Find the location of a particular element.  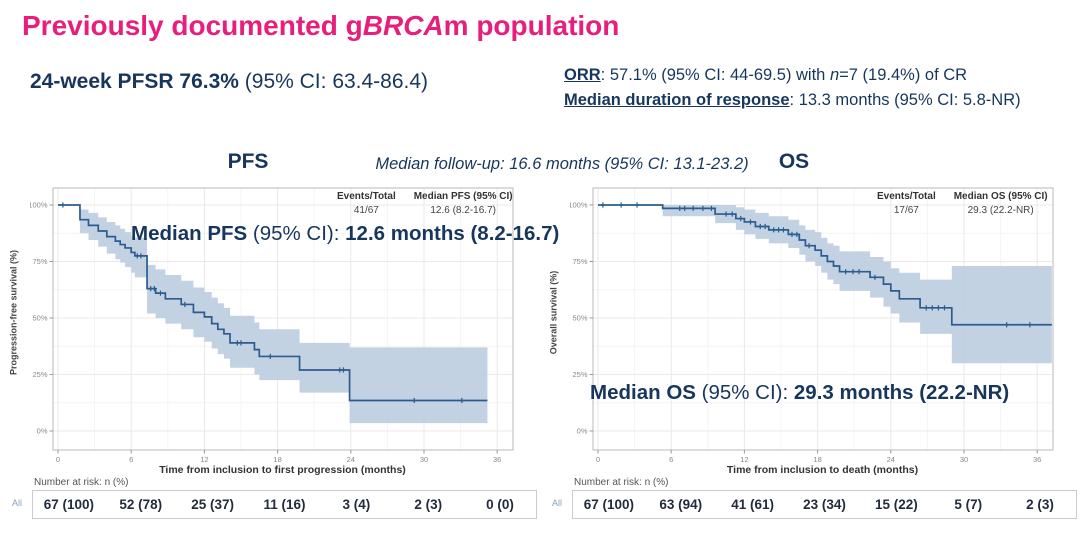

title-text-post: m population is located at coordinates (531, 25).